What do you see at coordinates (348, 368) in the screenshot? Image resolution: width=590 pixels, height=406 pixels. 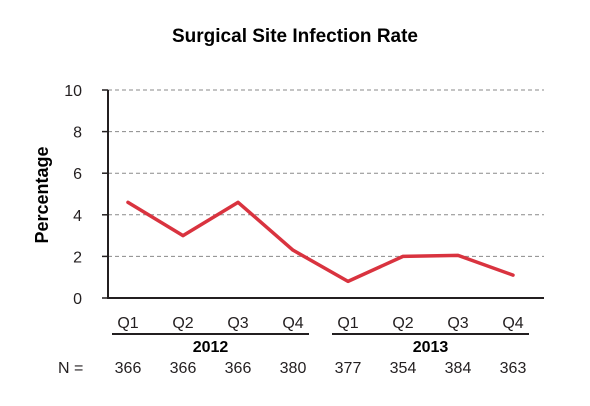 I see `n-value: 377` at bounding box center [348, 368].